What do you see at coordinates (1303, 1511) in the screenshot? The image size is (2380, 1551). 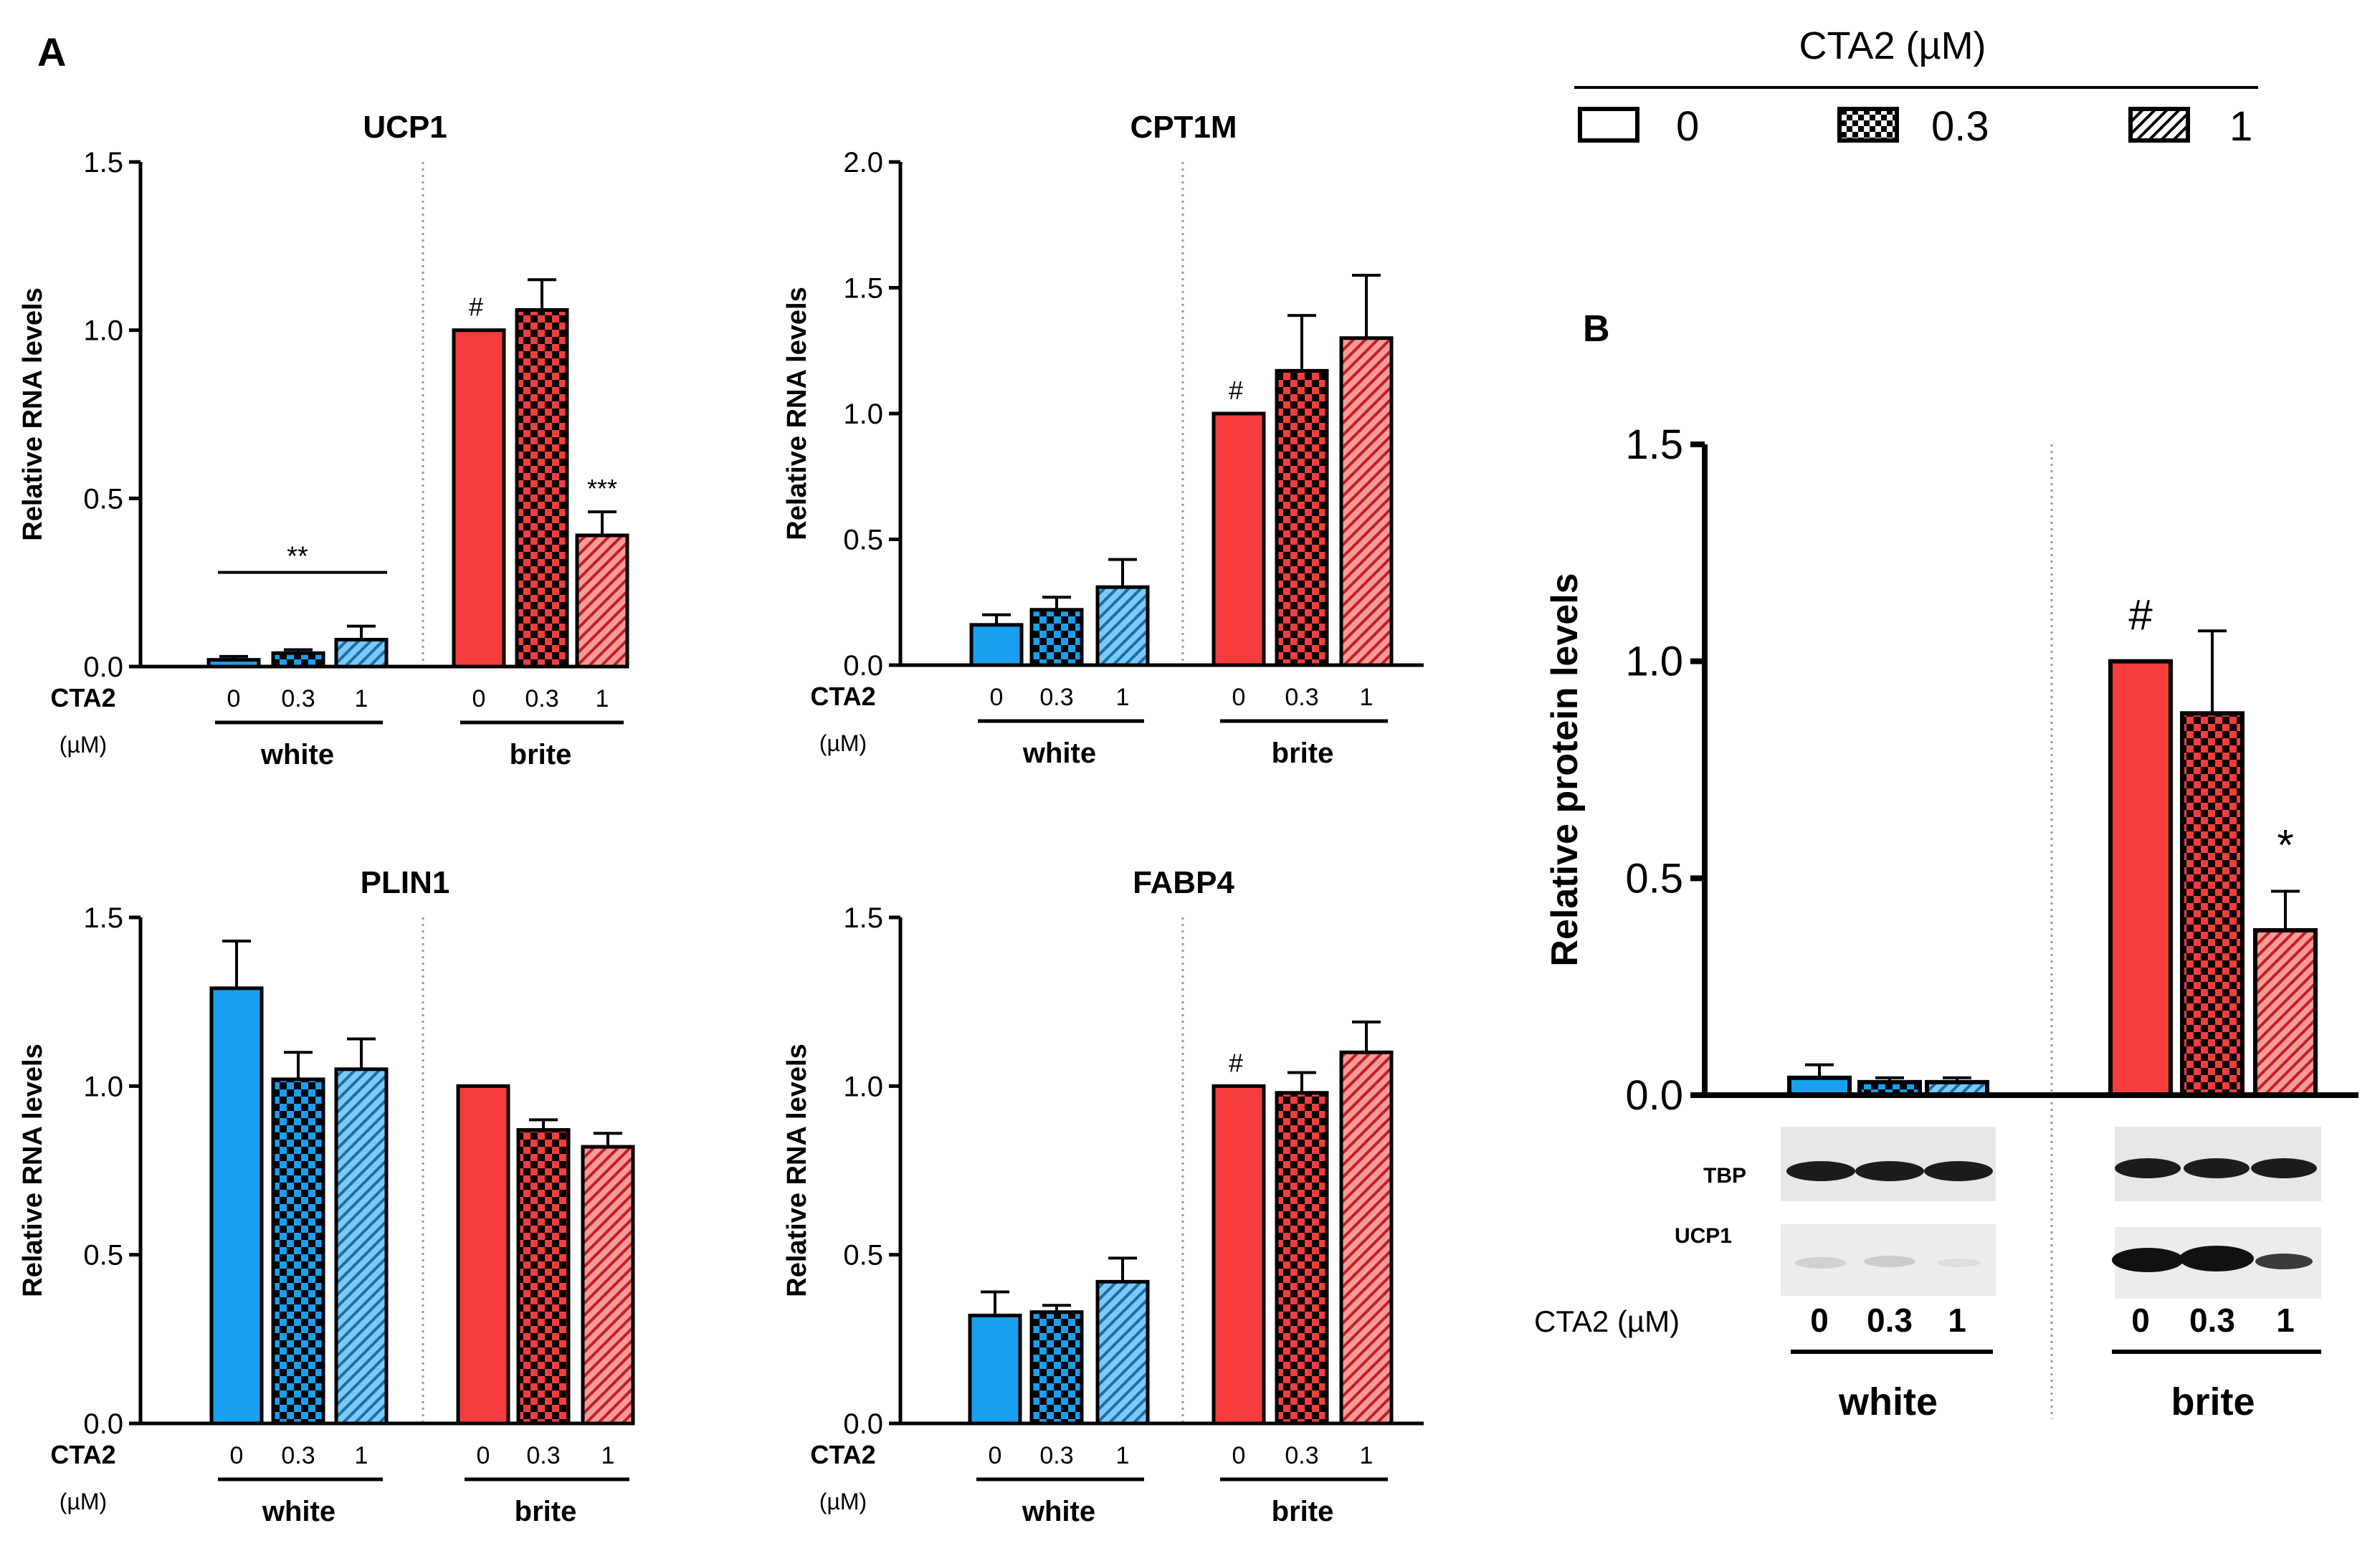 I see `group-label-brite: brite` at bounding box center [1303, 1511].